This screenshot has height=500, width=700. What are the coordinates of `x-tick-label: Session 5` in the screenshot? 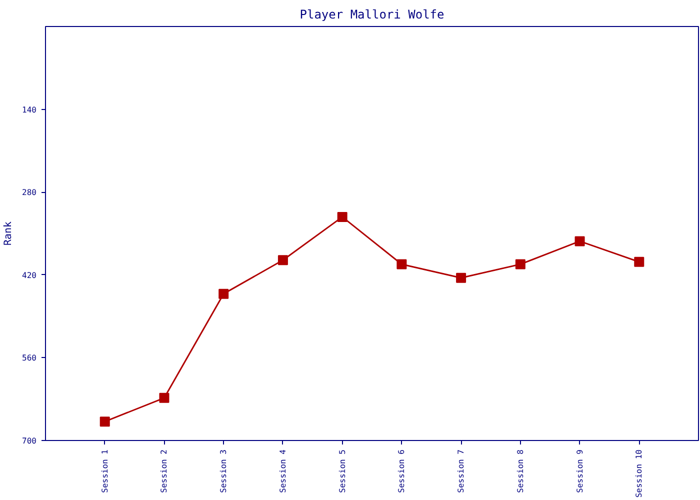 It's located at (342, 471).